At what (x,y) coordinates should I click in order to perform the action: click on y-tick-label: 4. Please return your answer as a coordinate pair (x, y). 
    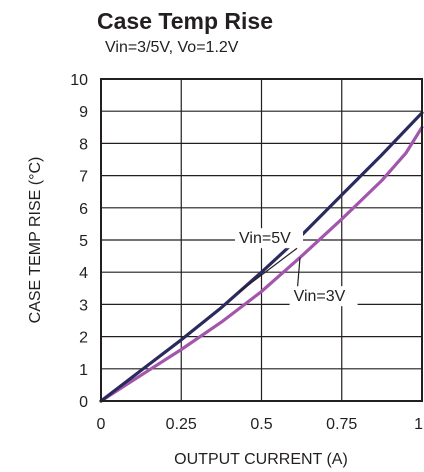
    Looking at the image, I should click on (83, 273).